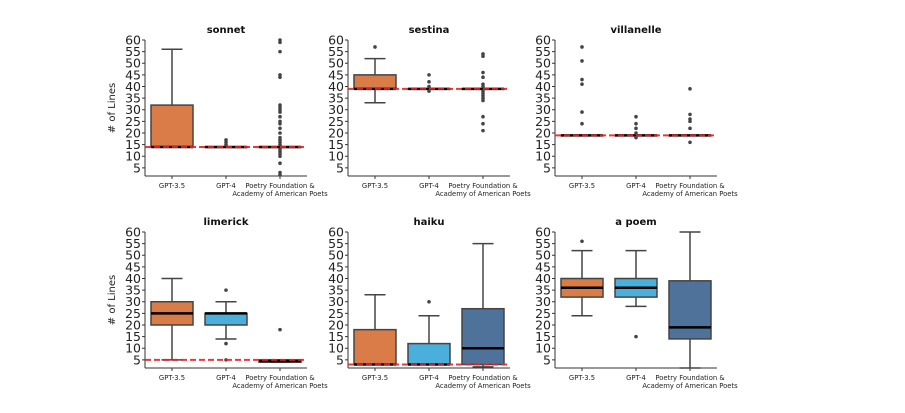 The height and width of the screenshot is (413, 905). I want to click on panel-title: sestina, so click(429, 30).